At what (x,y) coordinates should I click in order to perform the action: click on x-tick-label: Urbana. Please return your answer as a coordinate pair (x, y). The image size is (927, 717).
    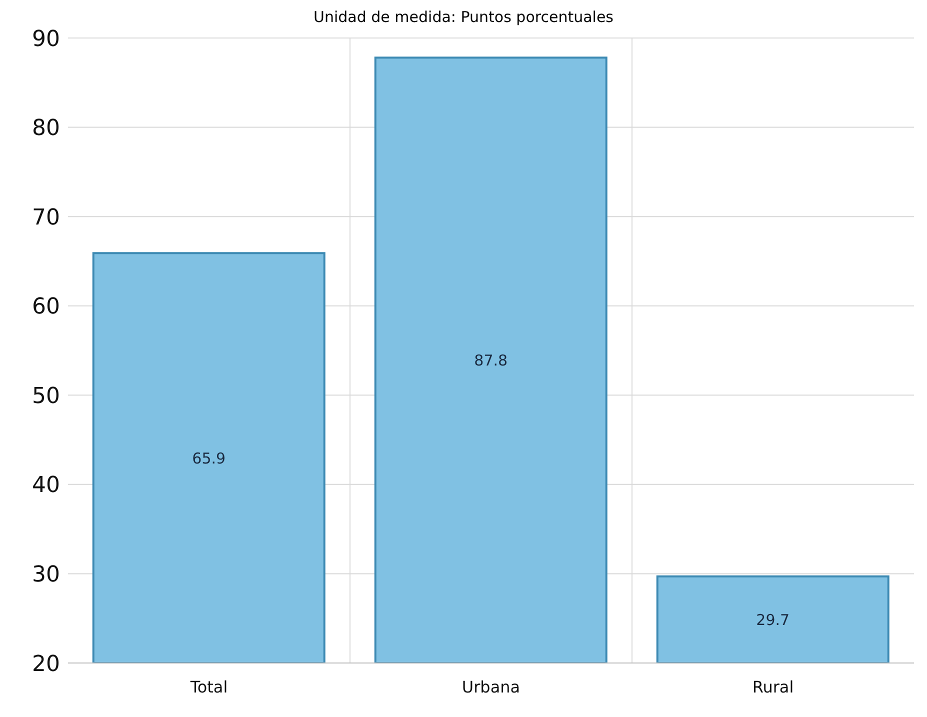
    Looking at the image, I should click on (491, 686).